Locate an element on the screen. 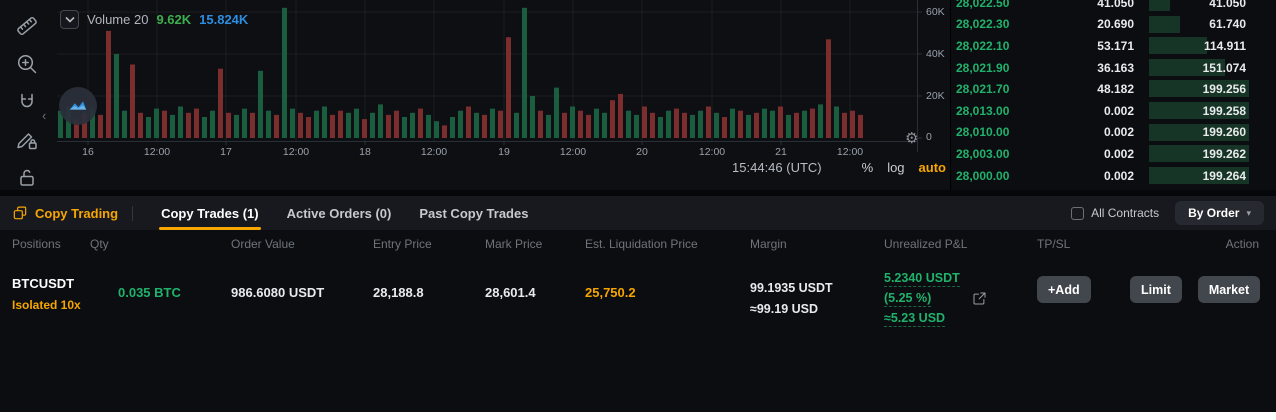 The width and height of the screenshot is (1276, 420). pnl-values: 5.2340 USDT (5.25 %) ≈5.23 USD is located at coordinates (922, 298).